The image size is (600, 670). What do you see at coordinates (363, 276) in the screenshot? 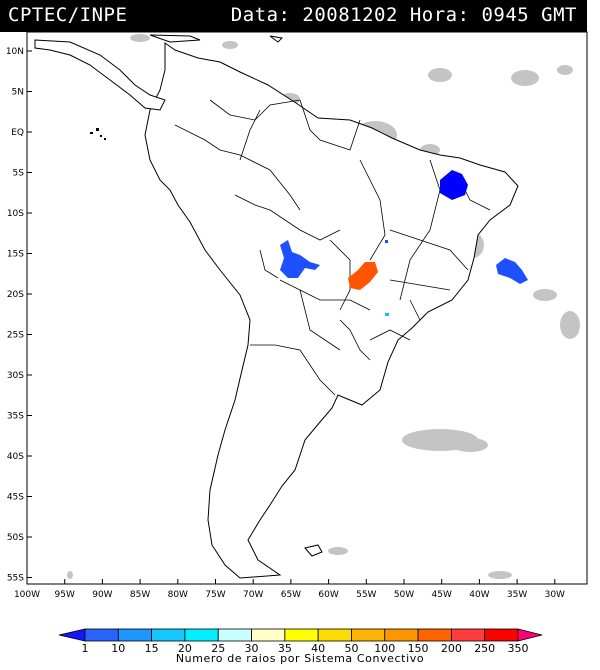
I see `convective-system-orange` at bounding box center [363, 276].